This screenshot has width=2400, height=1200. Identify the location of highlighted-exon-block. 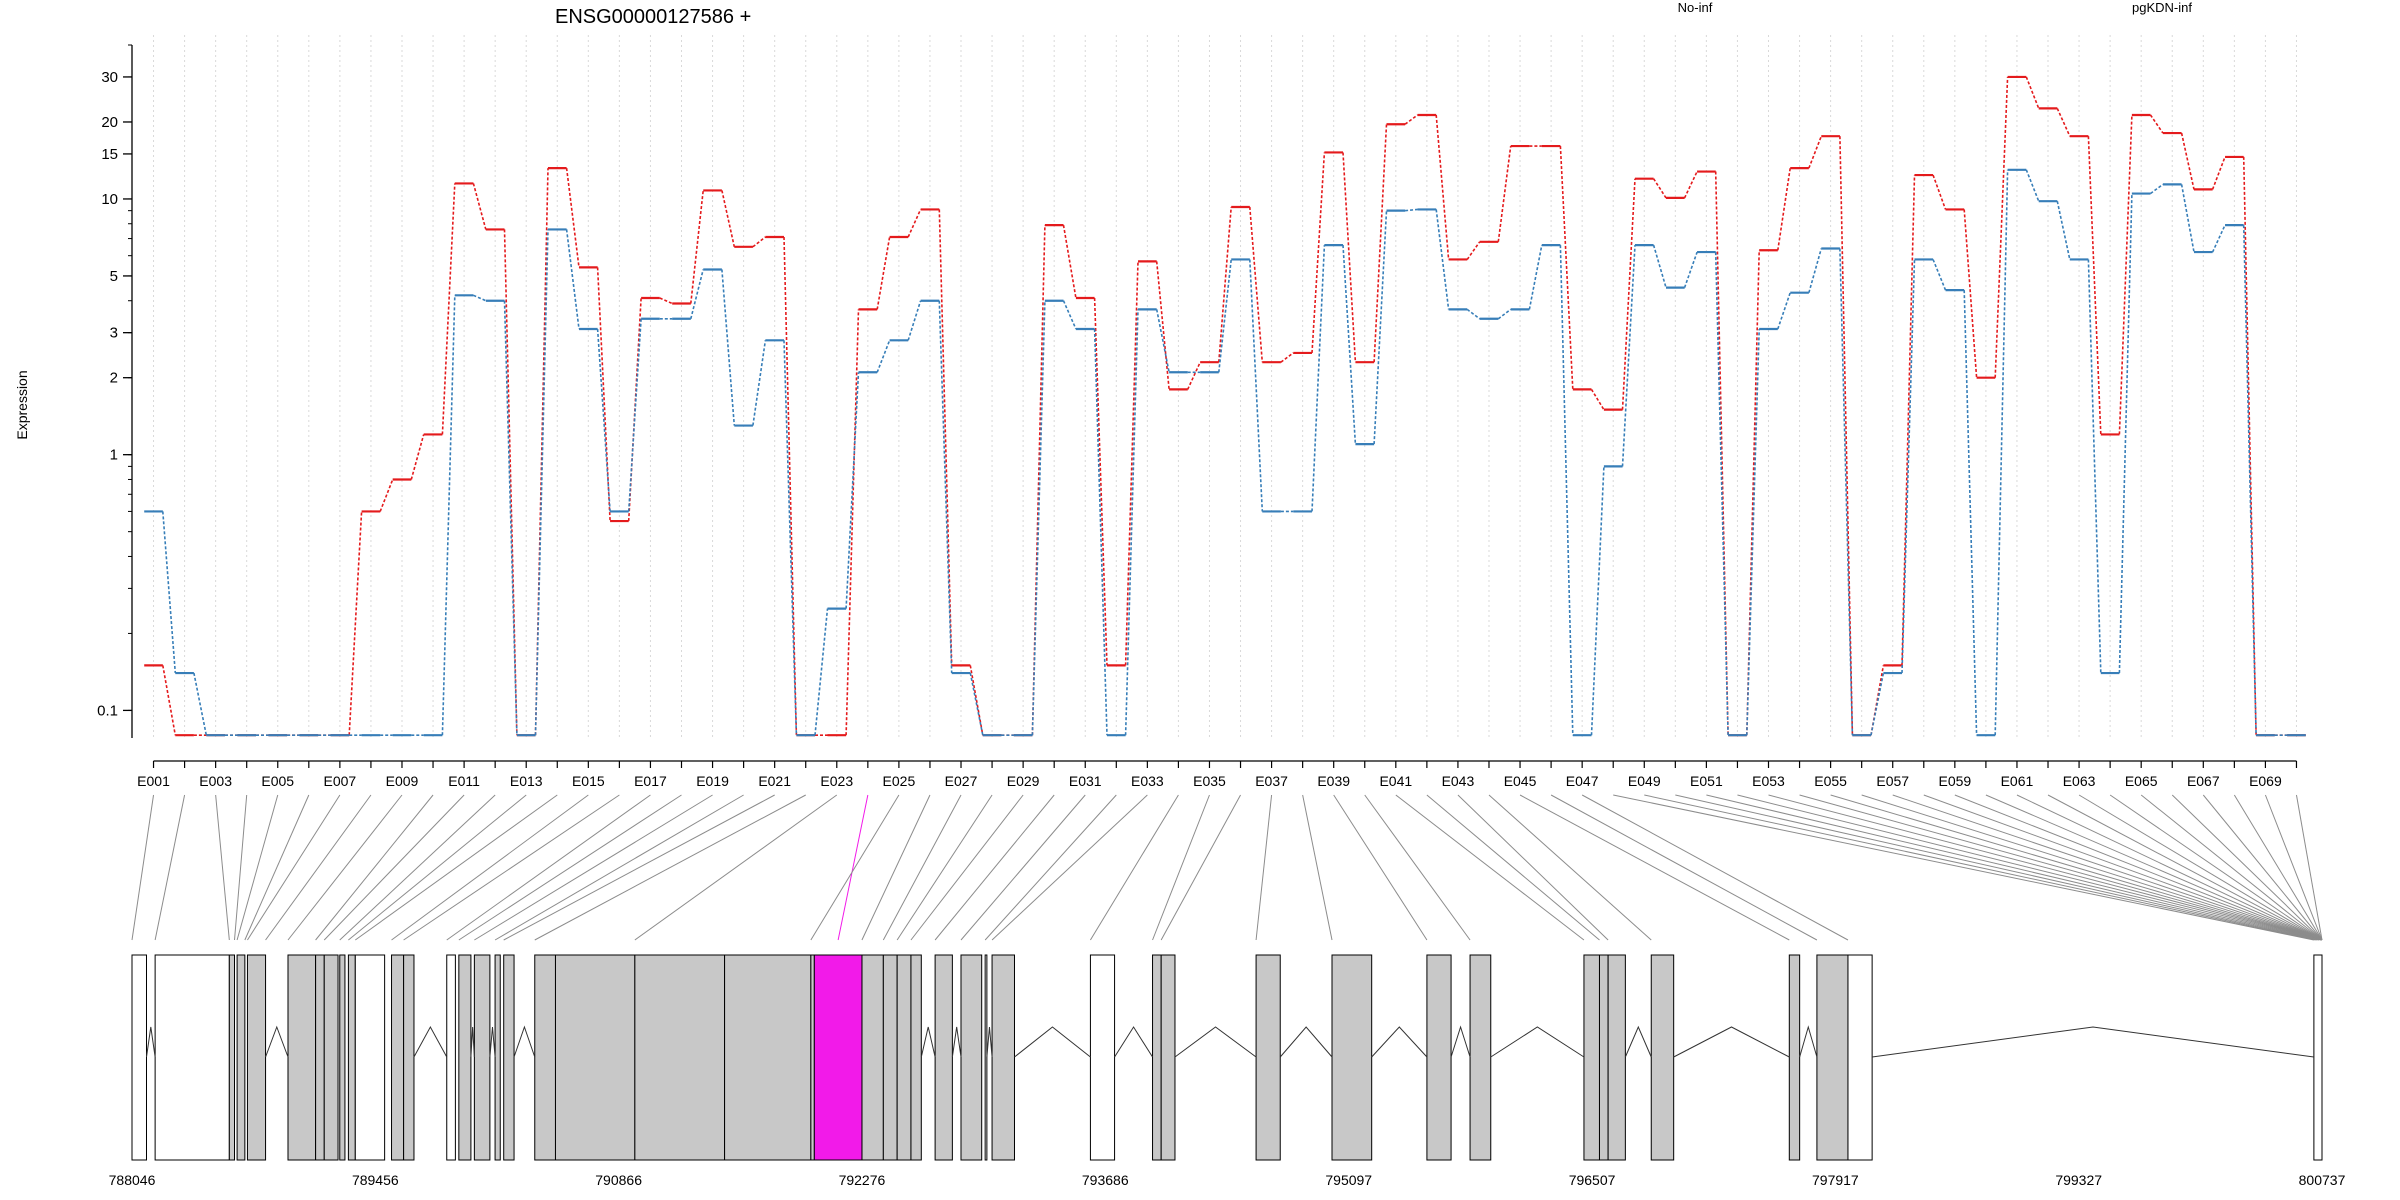
(838, 1057).